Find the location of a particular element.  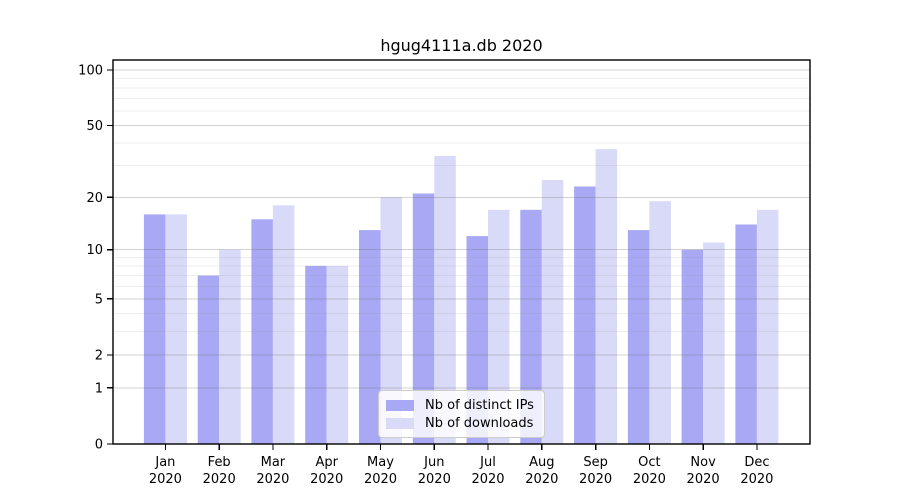

y-axis: 0 1 2 5 10 20 50 100 is located at coordinates (95, 258).